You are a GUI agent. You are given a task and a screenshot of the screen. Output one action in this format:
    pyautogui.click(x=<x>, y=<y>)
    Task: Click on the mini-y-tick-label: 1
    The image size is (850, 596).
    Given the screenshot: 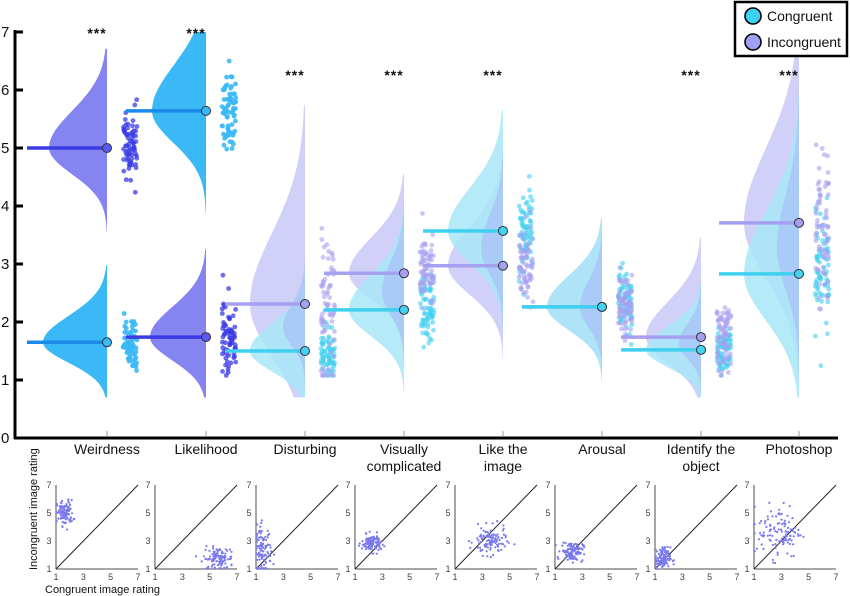 What is the action you would take?
    pyautogui.click(x=547, y=569)
    